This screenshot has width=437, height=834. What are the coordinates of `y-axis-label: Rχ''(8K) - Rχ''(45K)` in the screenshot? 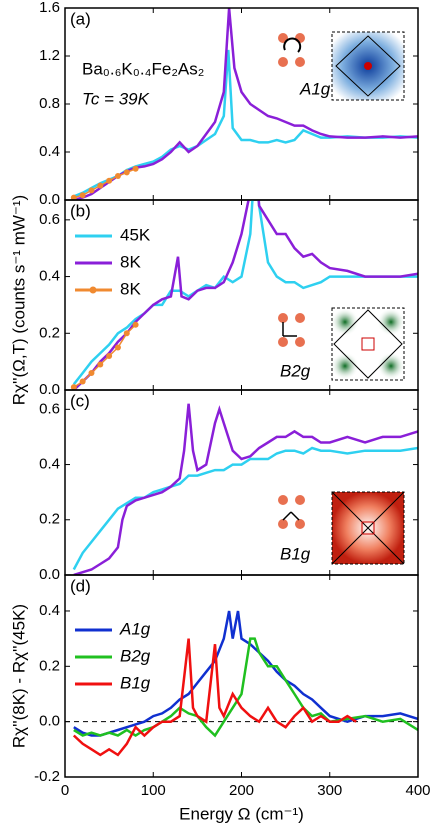 It's located at (18, 676).